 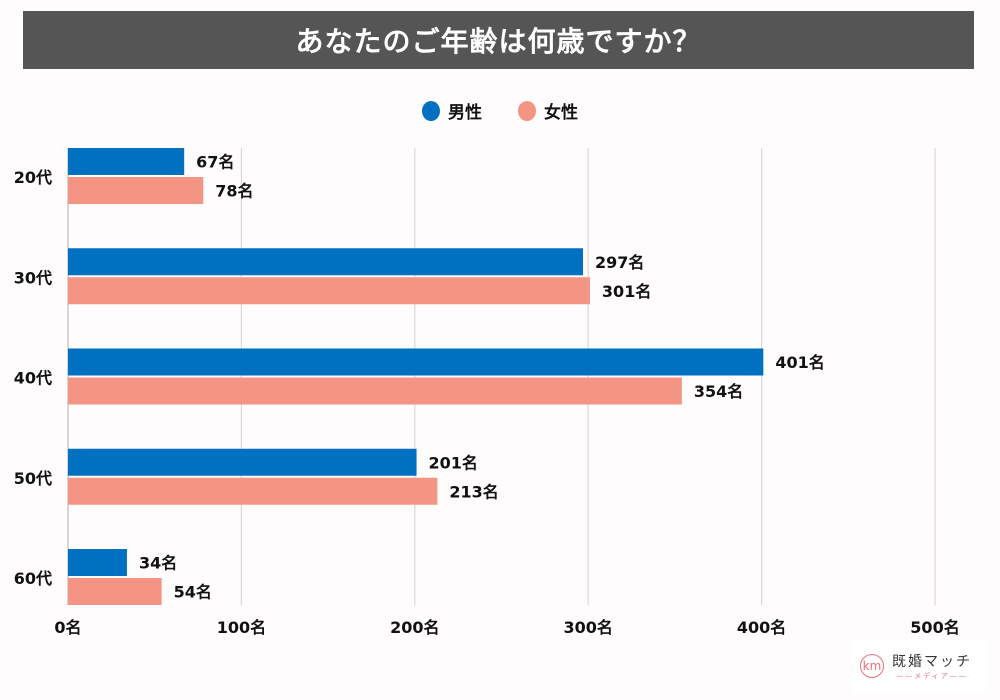 I want to click on legend-swatch-female, so click(x=527, y=110).